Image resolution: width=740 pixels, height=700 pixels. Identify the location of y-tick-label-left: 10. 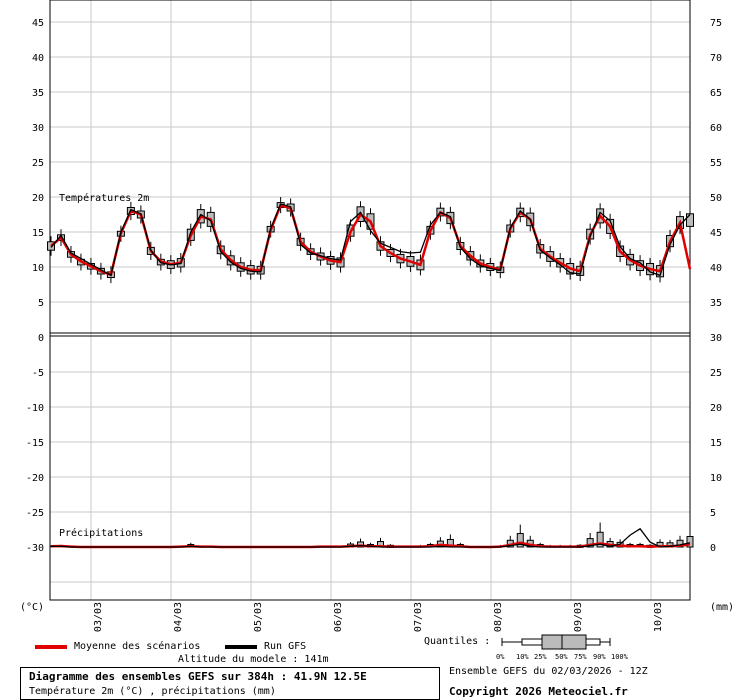
(38, 268).